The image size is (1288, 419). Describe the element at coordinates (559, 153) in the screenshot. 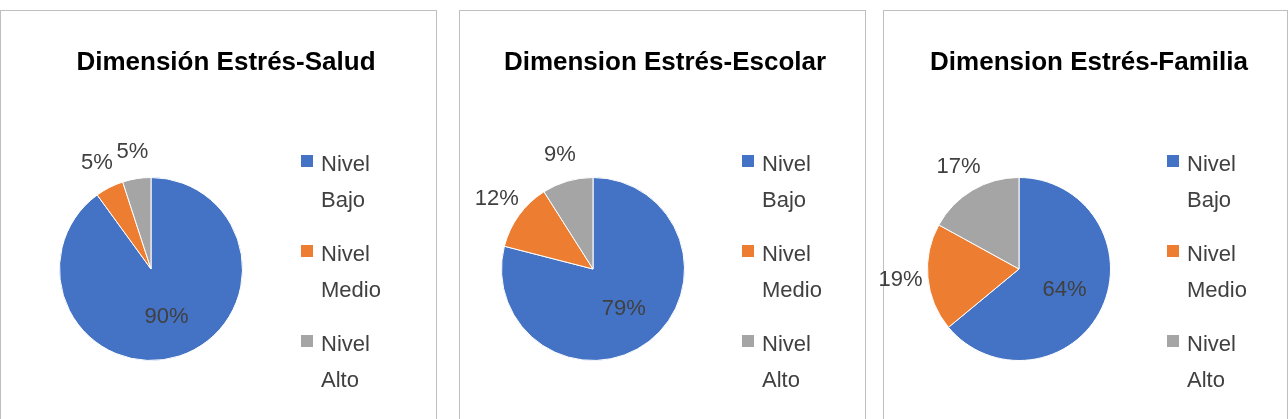

I see `data-label: 9%` at that location.